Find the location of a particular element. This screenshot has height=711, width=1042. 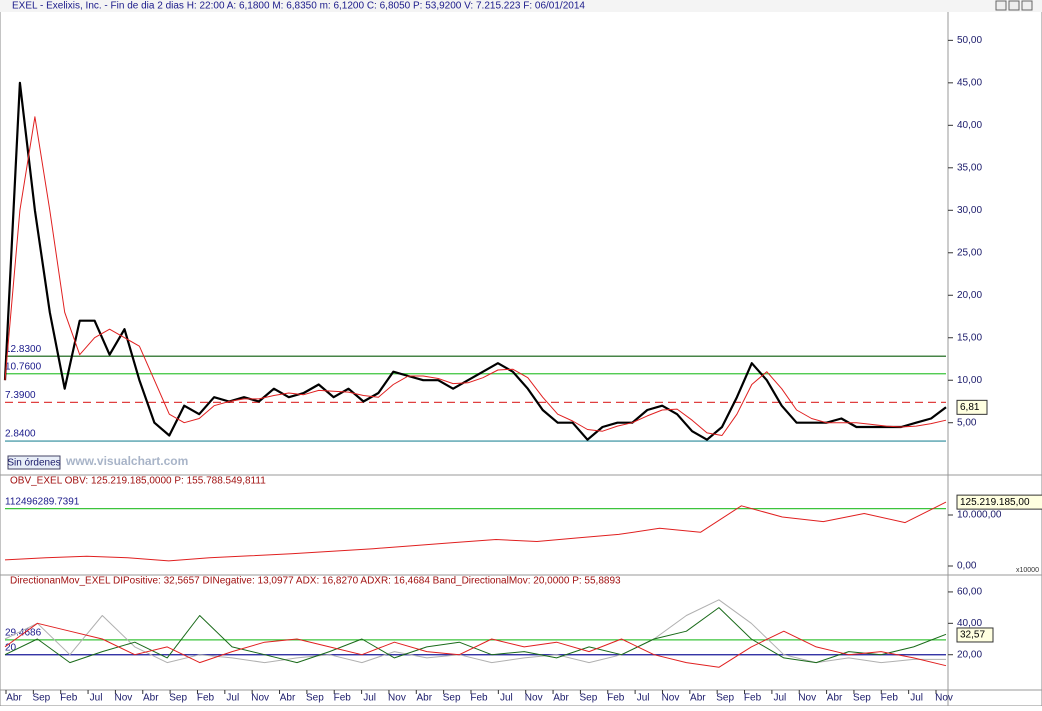

y-tick-label: 60,00 is located at coordinates (969, 592).